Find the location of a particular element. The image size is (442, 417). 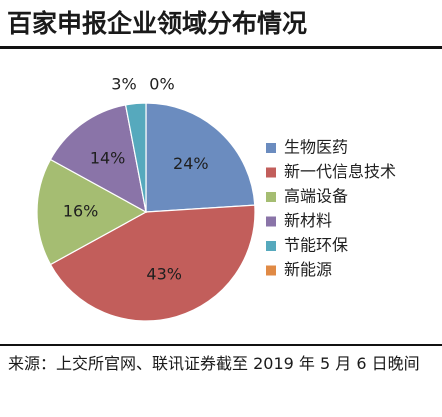

source-note: 来源：上交所官网、联讯证券截至 2019 年 5 月 6 日晚间 is located at coordinates (214, 363).